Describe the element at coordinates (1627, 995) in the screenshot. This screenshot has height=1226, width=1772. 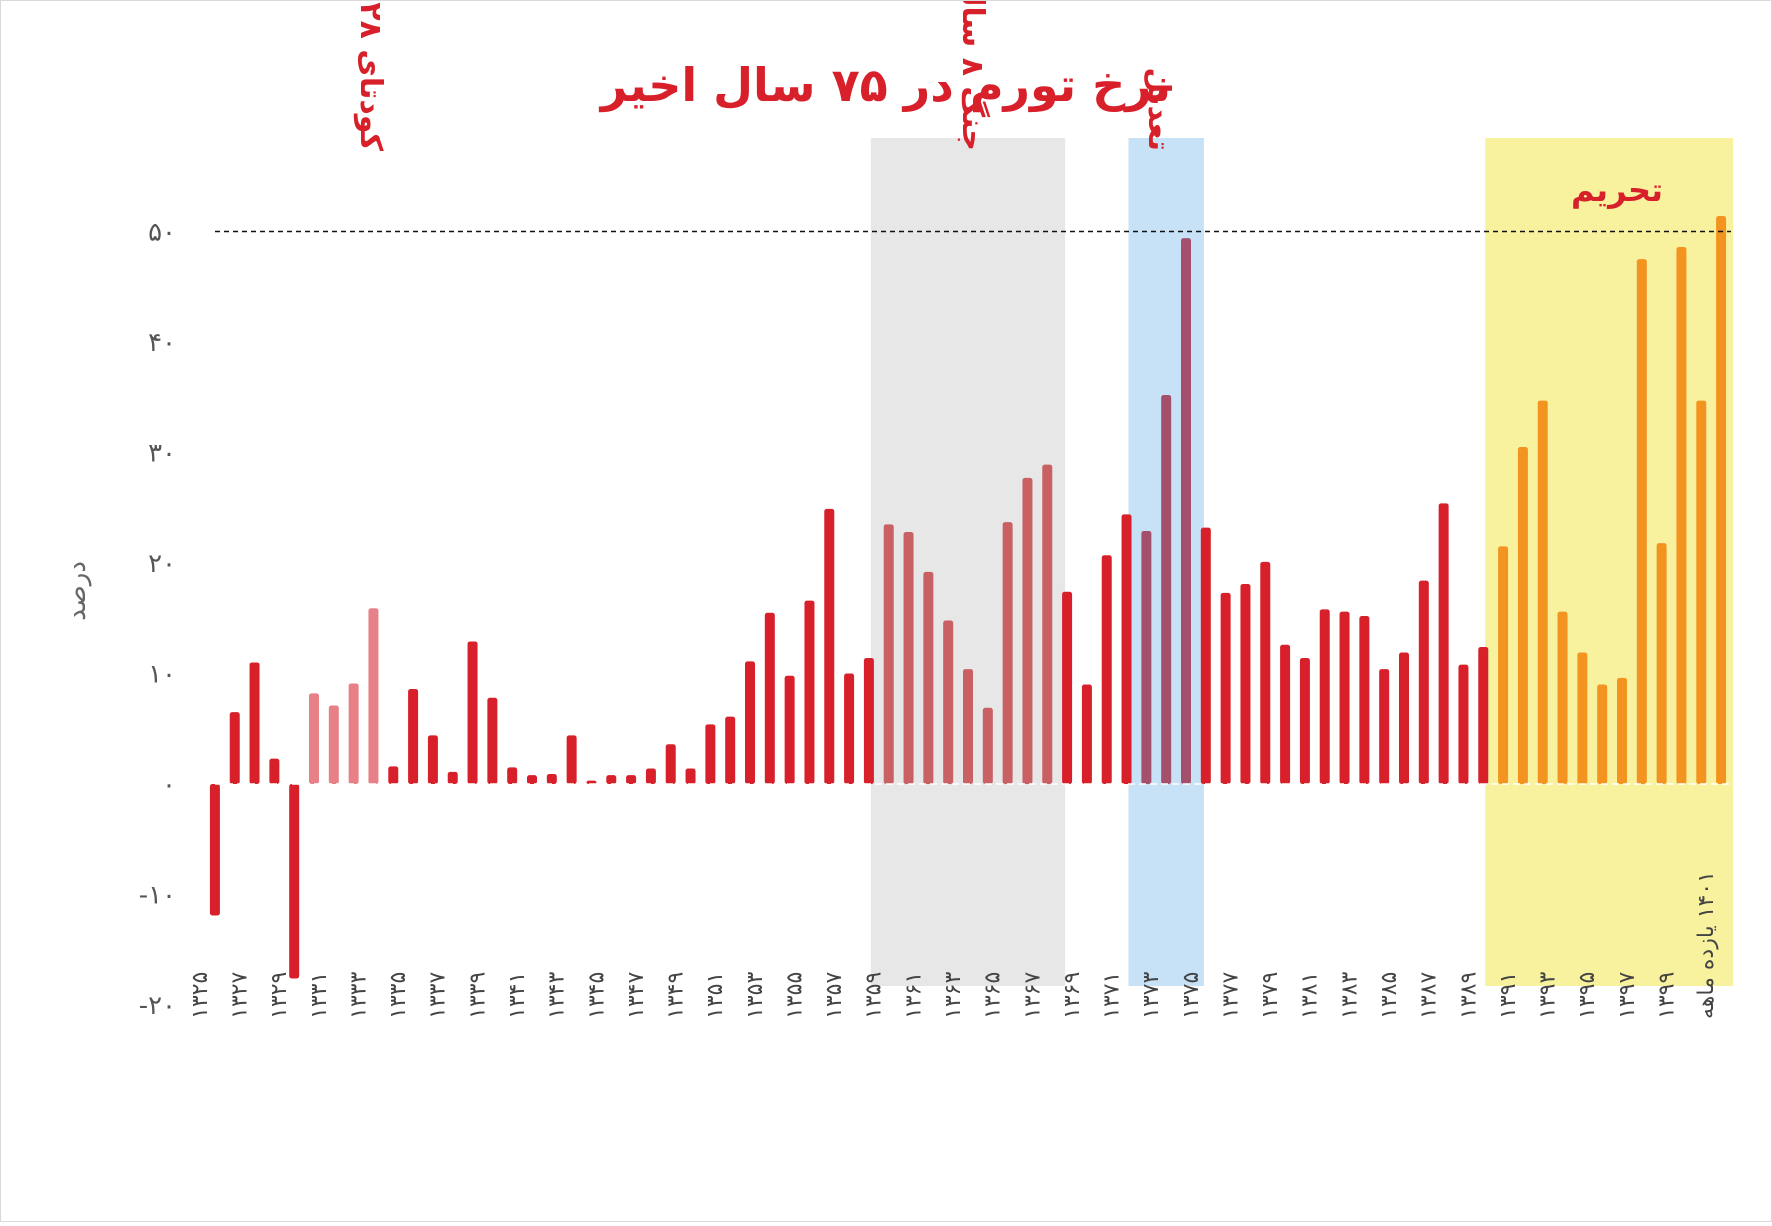
I see `x-tick-label: ۱۳۹۷` at that location.